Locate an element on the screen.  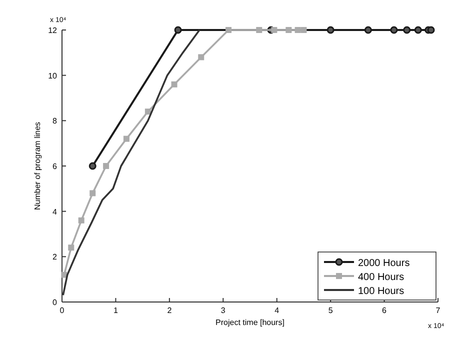
y-tick-label: 12 is located at coordinates (53, 30).